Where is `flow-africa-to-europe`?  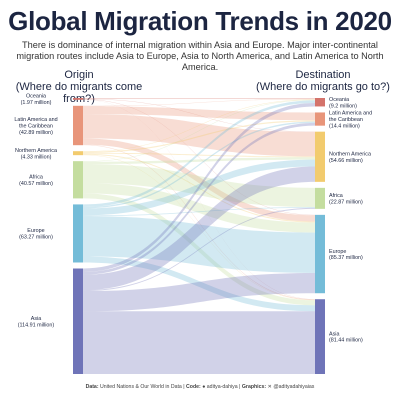 flow-africa-to-europe is located at coordinates (199, 208).